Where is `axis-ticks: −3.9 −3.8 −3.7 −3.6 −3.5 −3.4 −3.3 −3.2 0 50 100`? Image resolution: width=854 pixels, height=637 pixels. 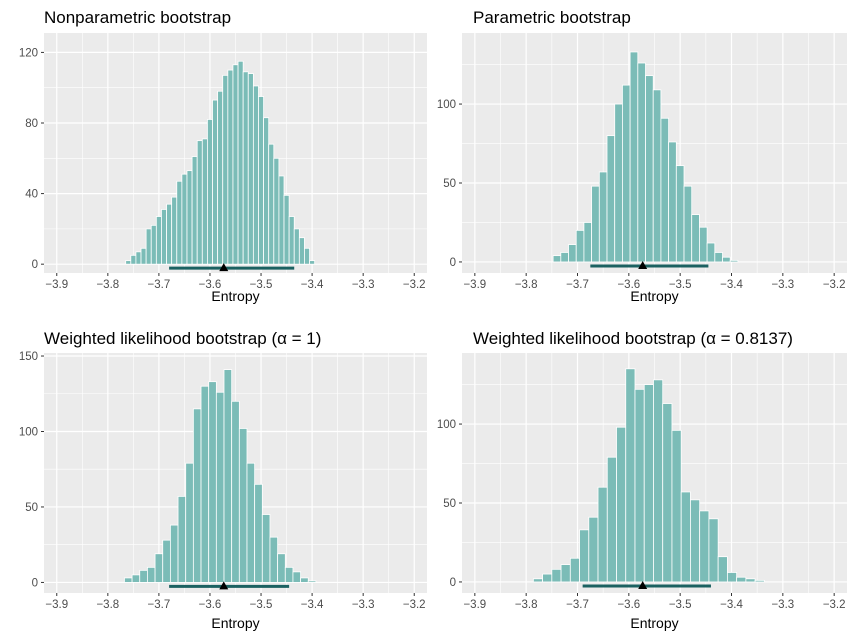 axis-ticks: −3.9 −3.8 −3.7 −3.6 −3.5 −3.4 −3.3 −3.2 0 50 100 is located at coordinates (641, 195).